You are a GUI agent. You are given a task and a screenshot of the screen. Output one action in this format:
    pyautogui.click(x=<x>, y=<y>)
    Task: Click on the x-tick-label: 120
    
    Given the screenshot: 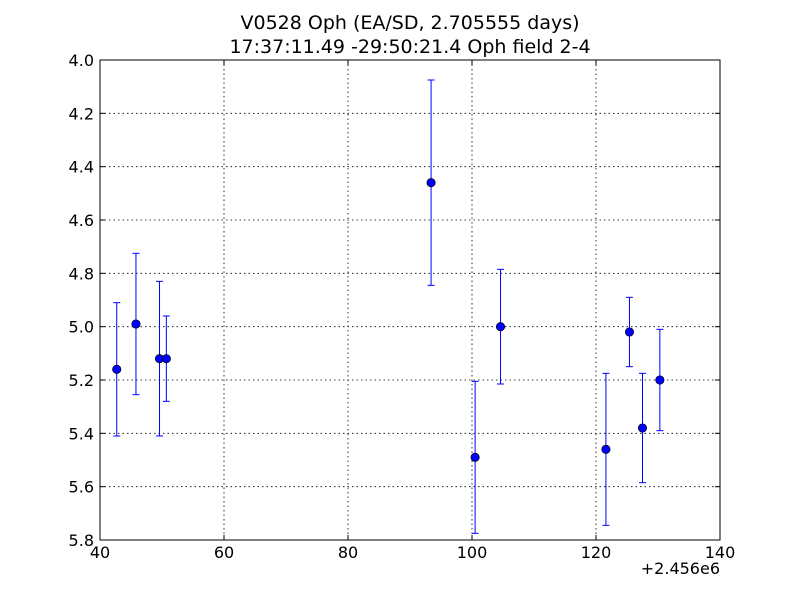 What is the action you would take?
    pyautogui.click(x=596, y=552)
    